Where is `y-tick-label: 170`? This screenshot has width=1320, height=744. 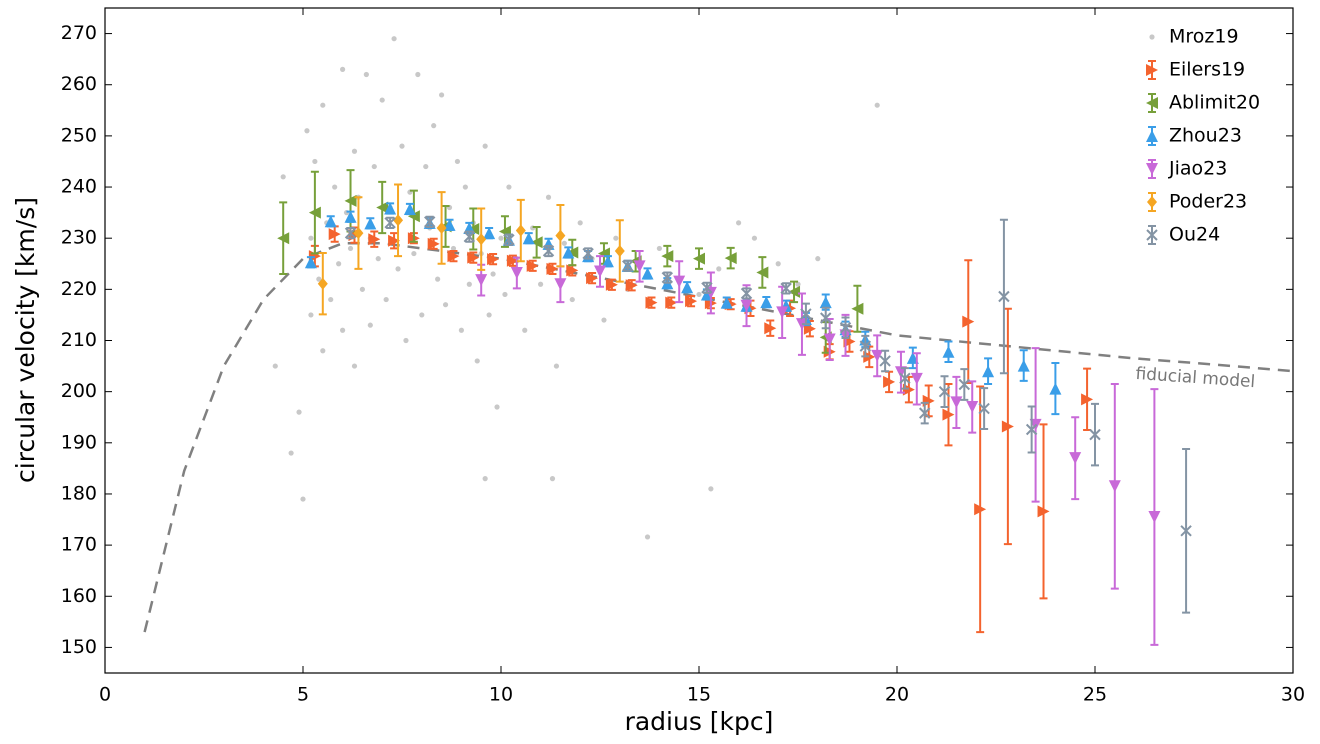 y-tick-label: 170 is located at coordinates (79, 545).